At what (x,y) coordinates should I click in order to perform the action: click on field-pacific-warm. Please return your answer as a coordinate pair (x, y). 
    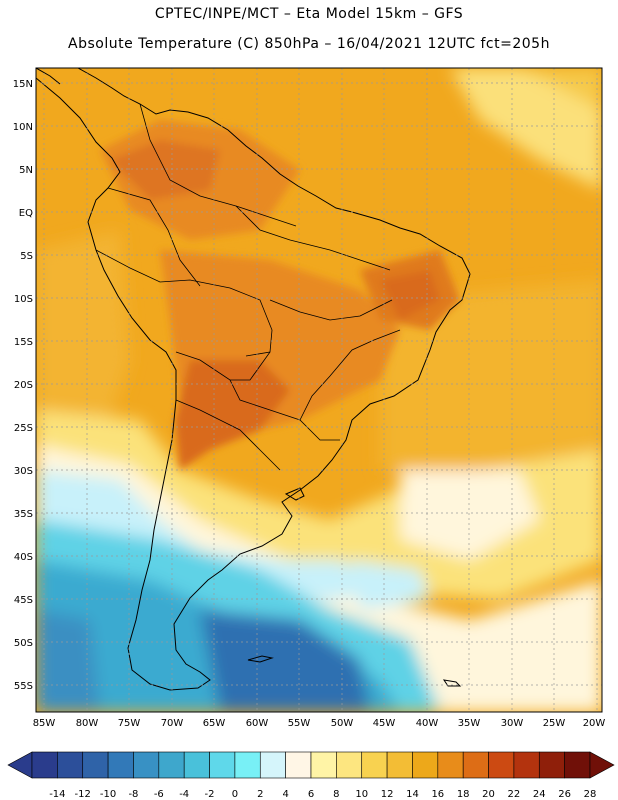
    Looking at the image, I should click on (83, 330).